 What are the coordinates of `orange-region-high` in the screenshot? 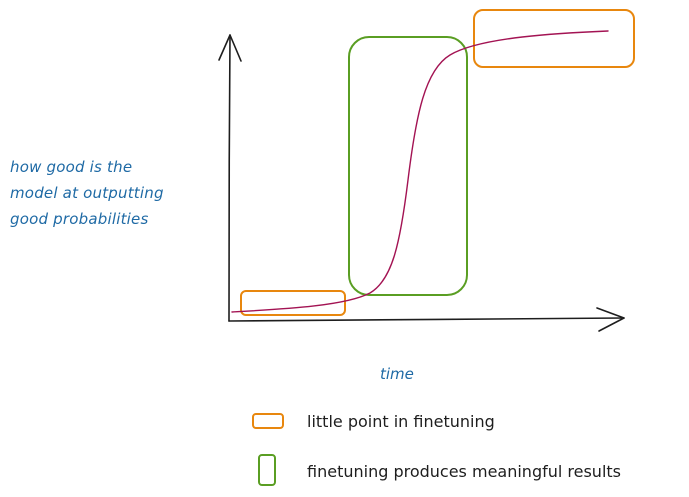 It's located at (554, 38).